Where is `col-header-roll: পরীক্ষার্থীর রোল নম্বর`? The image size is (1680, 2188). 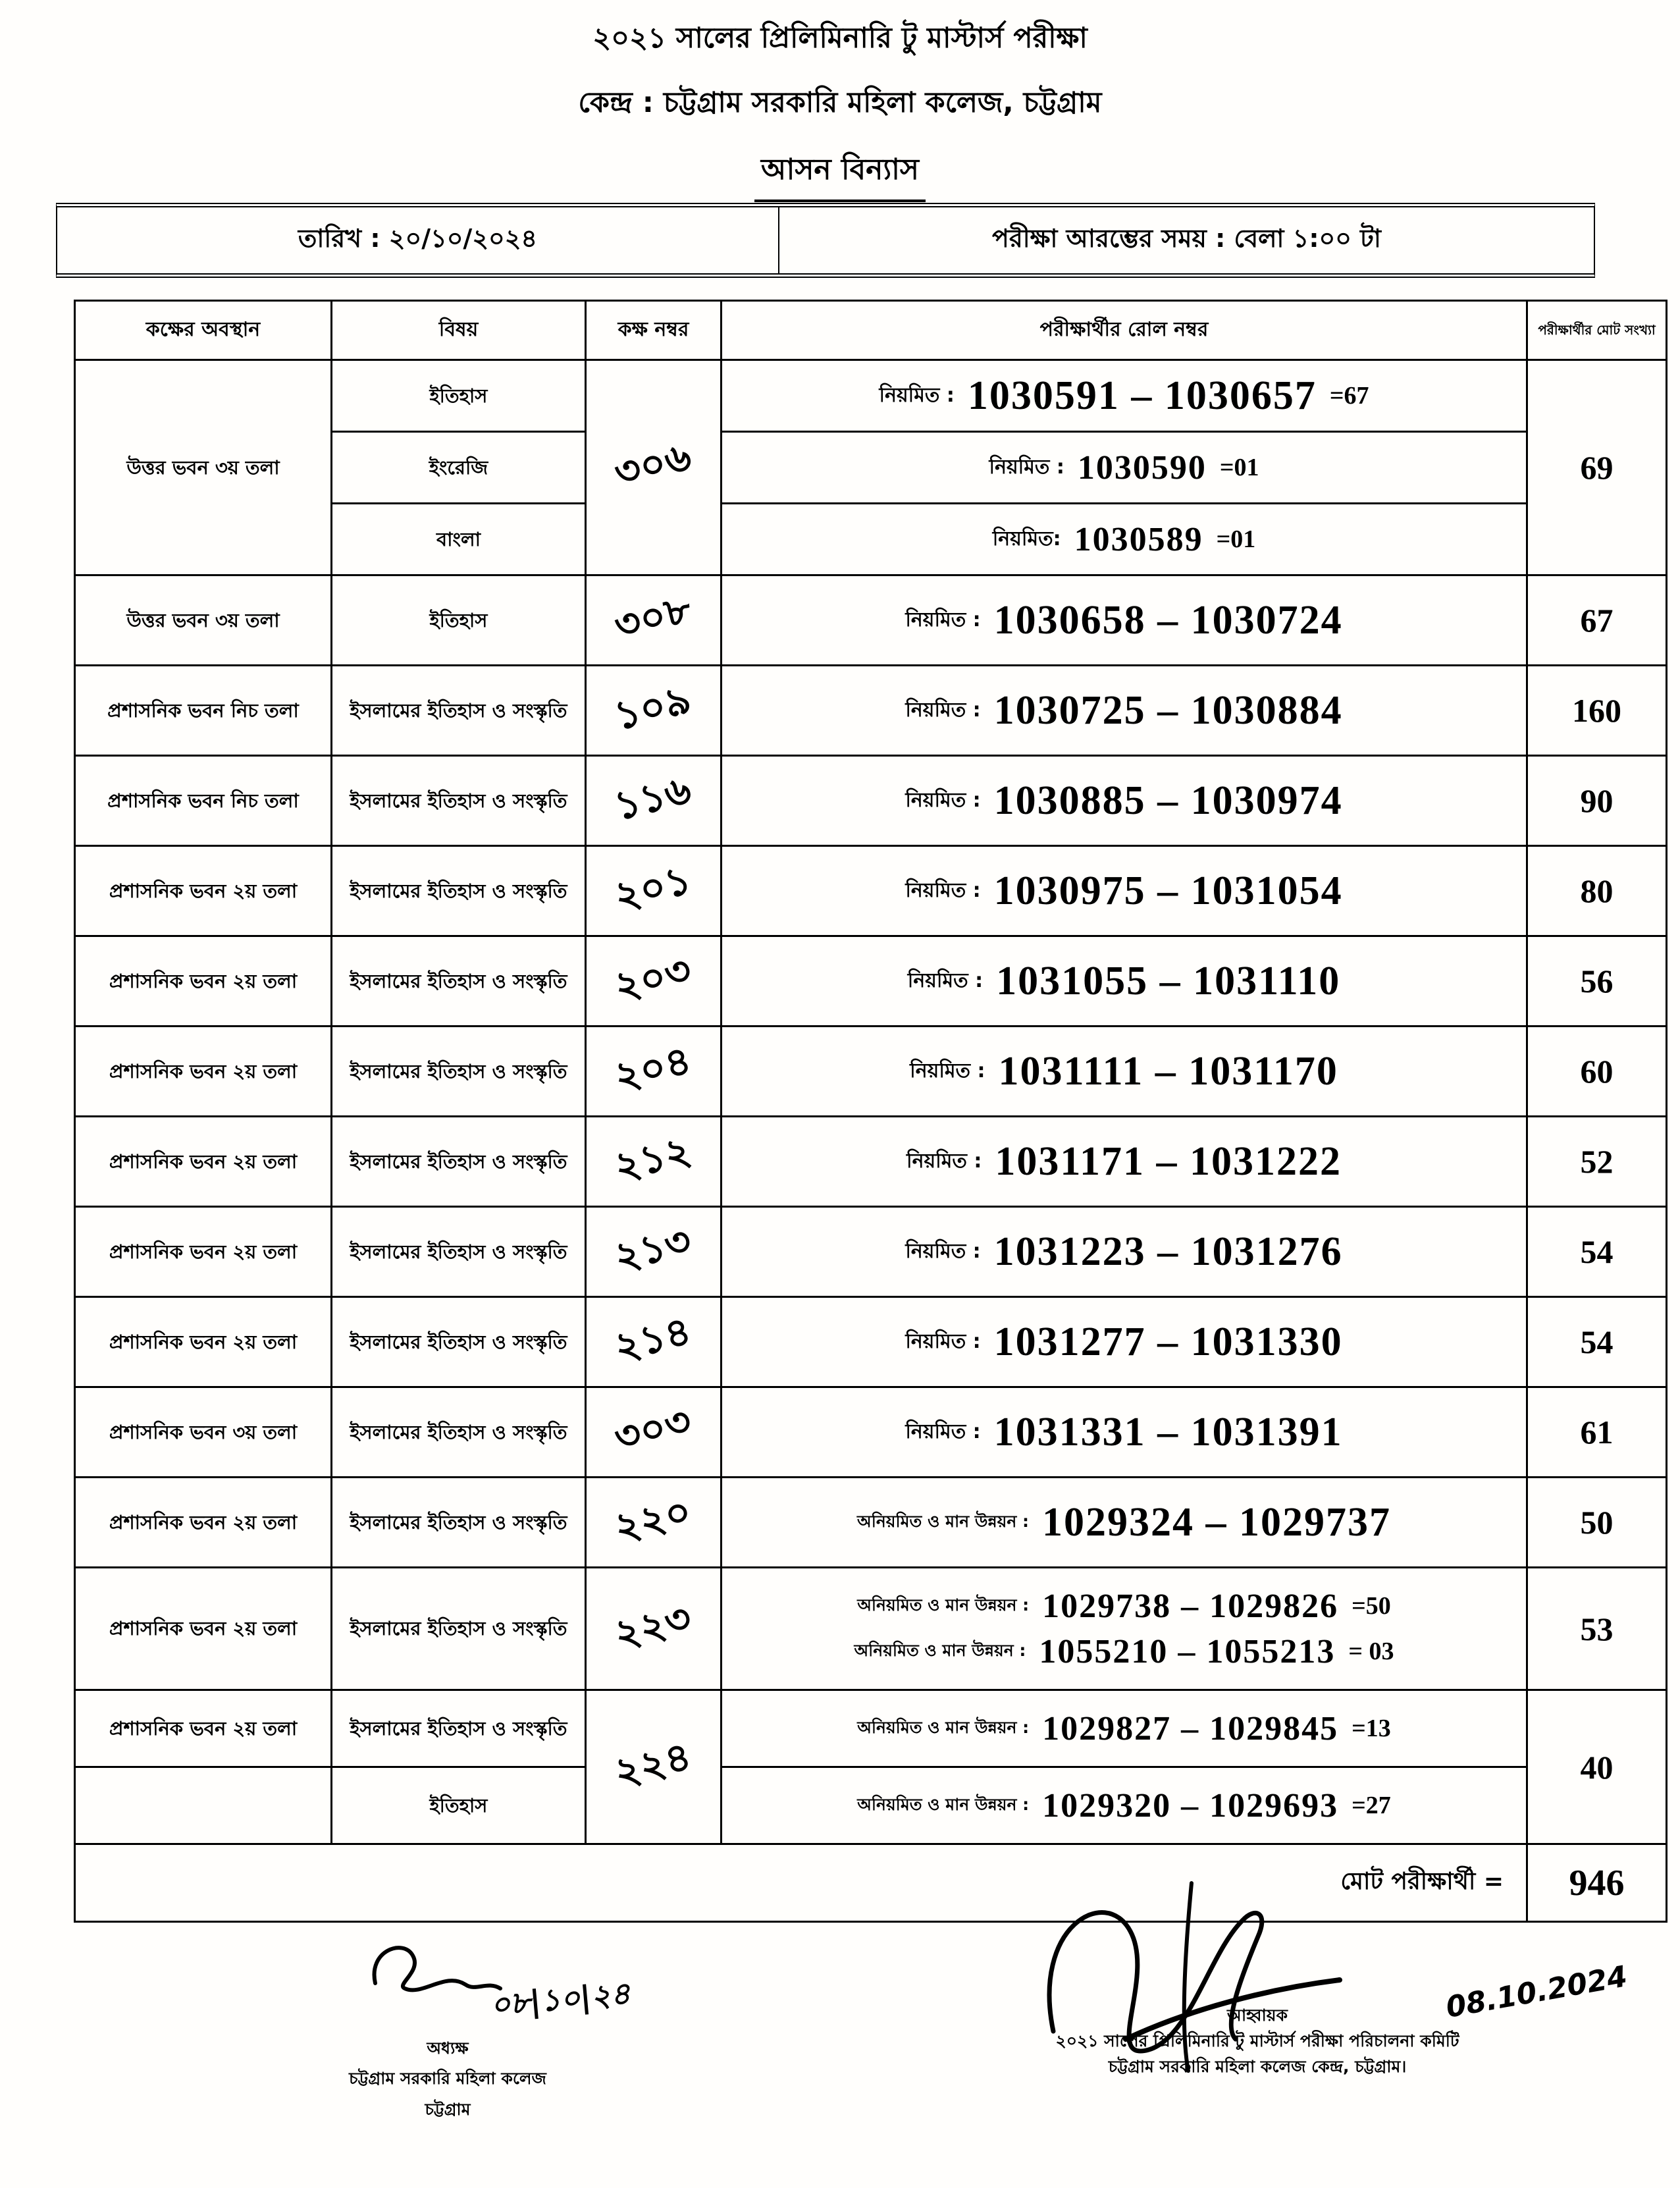 col-header-roll: পরীক্ষার্থীর রোল নম্বর is located at coordinates (1124, 330).